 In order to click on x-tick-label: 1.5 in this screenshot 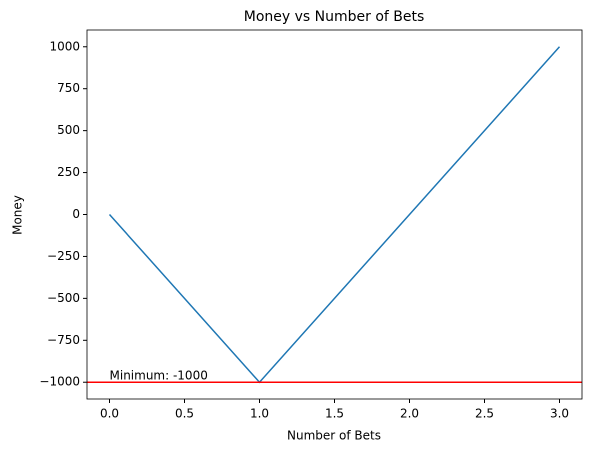, I will do `click(334, 414)`.